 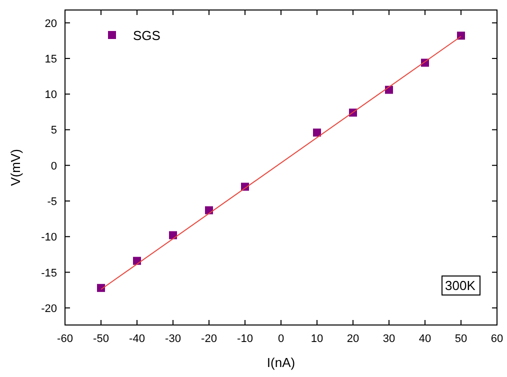 What do you see at coordinates (15, 167) in the screenshot?
I see `y-axis-title: V(mV)` at bounding box center [15, 167].